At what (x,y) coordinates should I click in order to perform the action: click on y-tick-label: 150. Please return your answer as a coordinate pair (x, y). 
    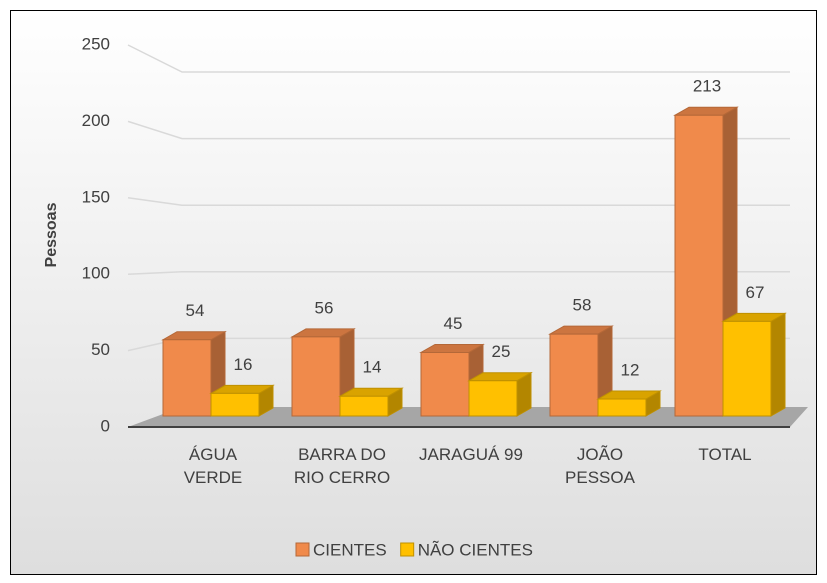
    Looking at the image, I should click on (96, 196).